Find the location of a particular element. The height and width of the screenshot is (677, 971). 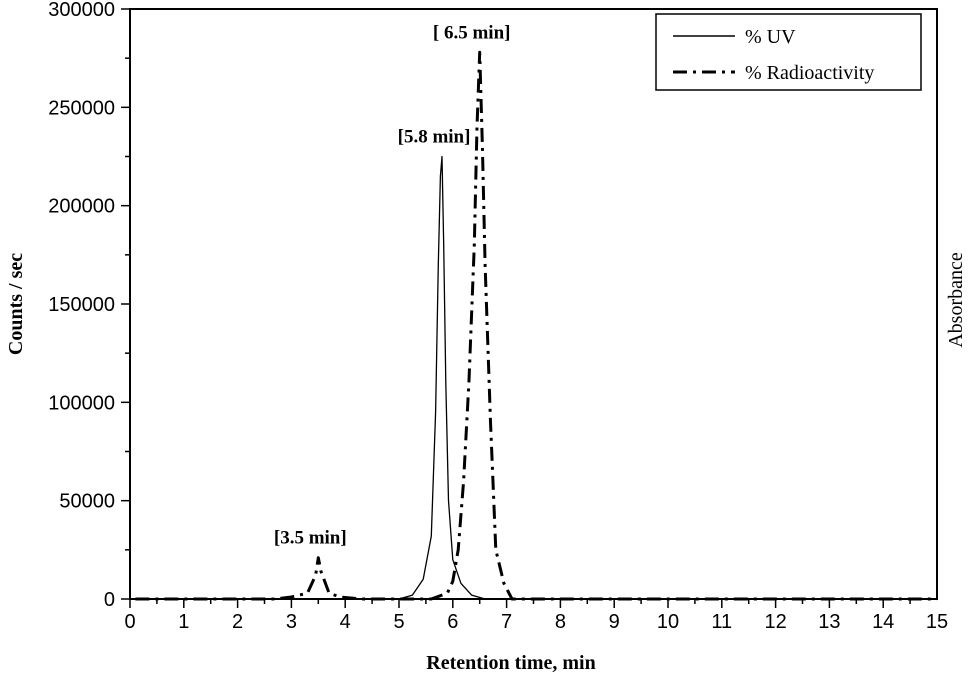

x-tick-label: 9 is located at coordinates (614, 622).